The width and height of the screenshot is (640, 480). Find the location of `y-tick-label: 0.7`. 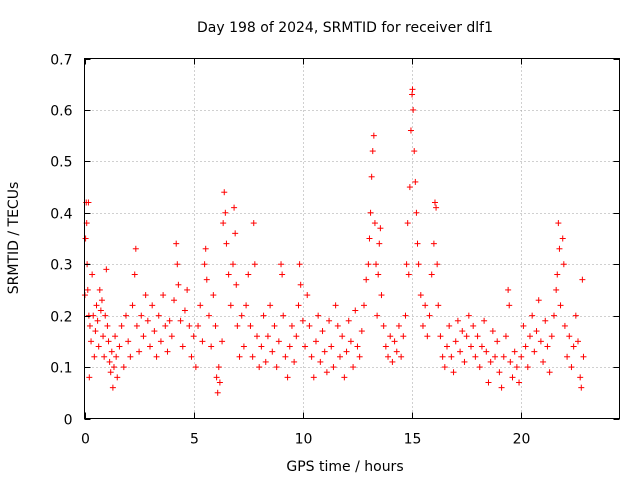

y-tick-label: 0.7 is located at coordinates (61, 61).